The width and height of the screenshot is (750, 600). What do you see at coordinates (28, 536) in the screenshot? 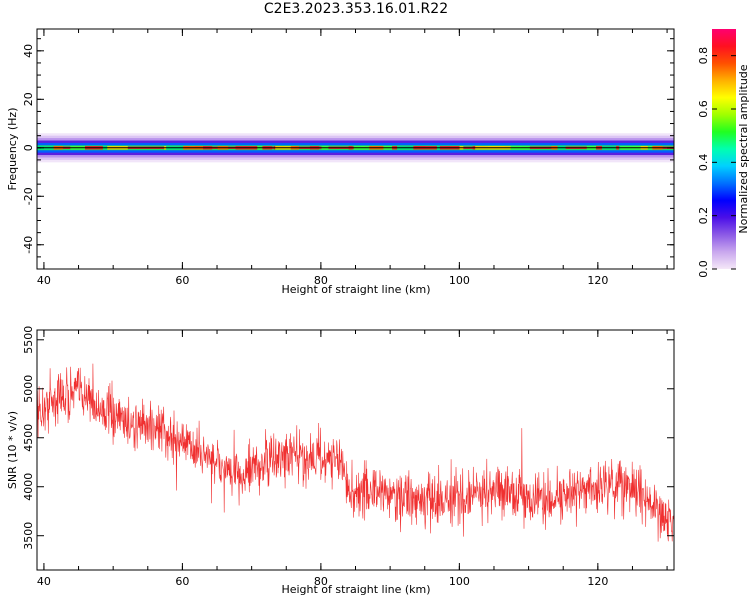
I see `y-tick-label: 3500` at bounding box center [28, 536].